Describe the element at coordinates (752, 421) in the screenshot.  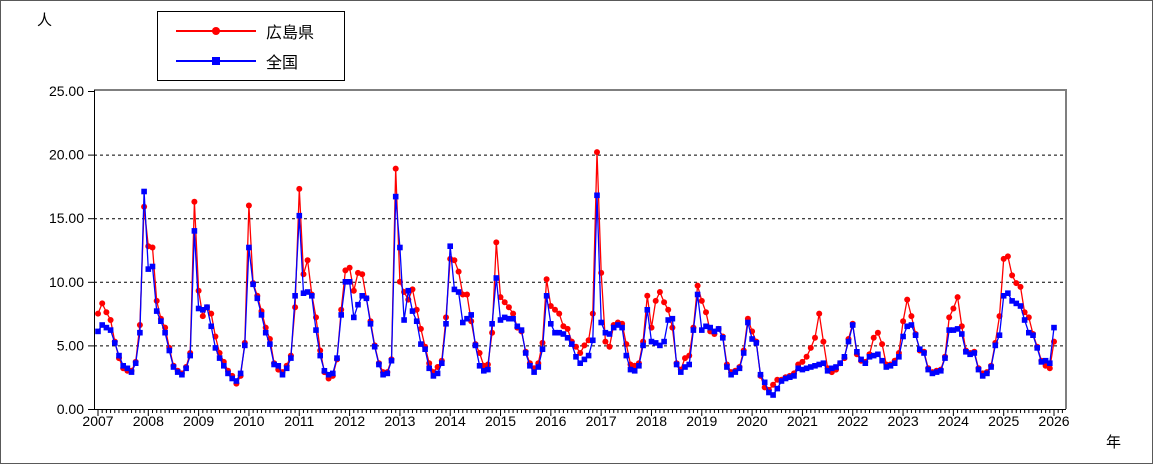
I see `svg-text: 2020` at that location.